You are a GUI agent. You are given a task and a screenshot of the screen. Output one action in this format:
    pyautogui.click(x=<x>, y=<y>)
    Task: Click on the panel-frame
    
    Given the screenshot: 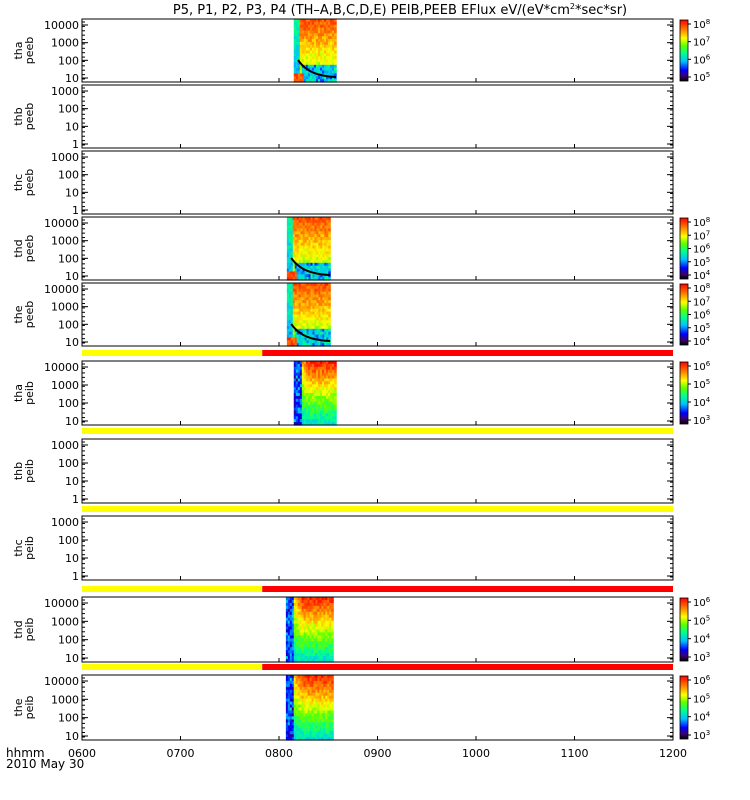 What is the action you would take?
    pyautogui.click(x=377, y=707)
    